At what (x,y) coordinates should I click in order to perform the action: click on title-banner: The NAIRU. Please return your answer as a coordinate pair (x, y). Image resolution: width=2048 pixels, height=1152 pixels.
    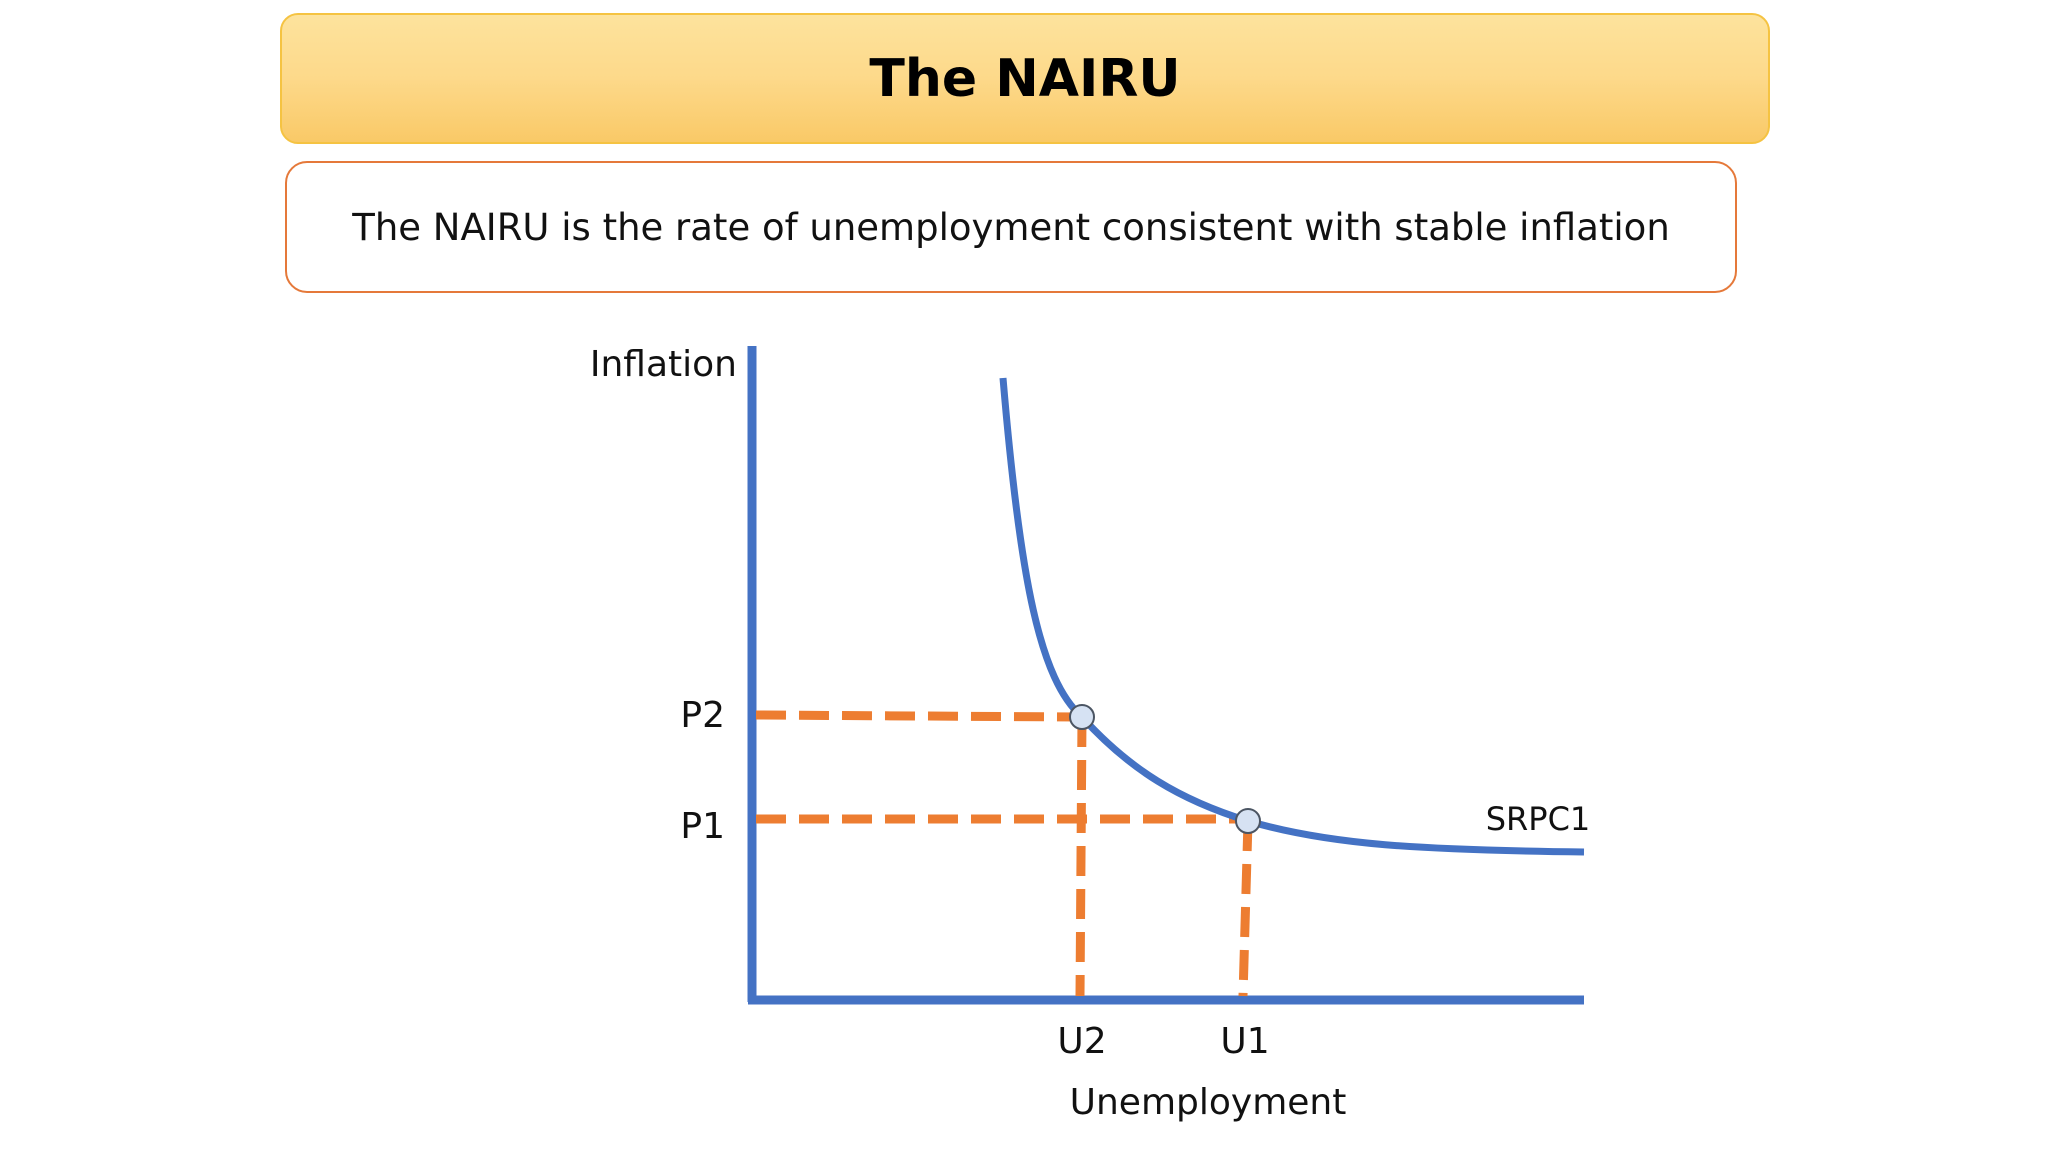
    Looking at the image, I should click on (1025, 78).